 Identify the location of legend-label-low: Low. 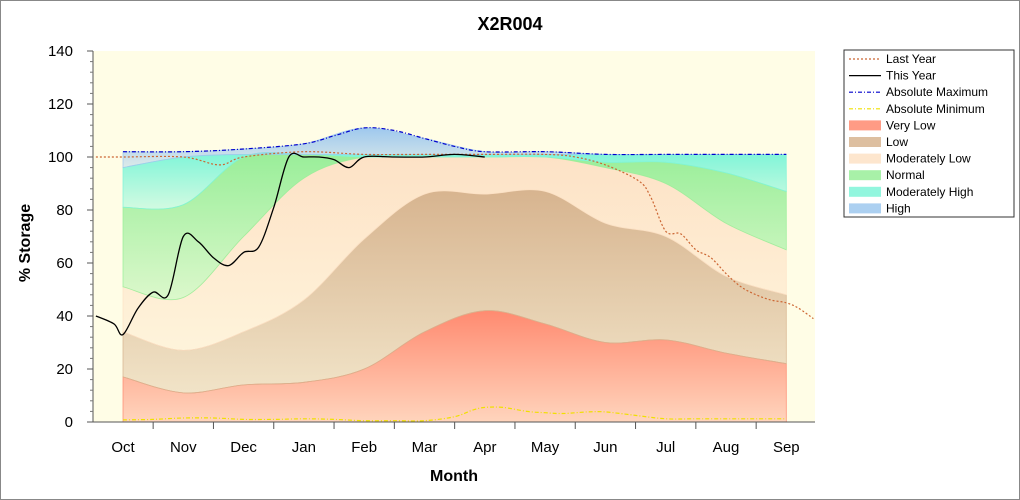
(897, 142).